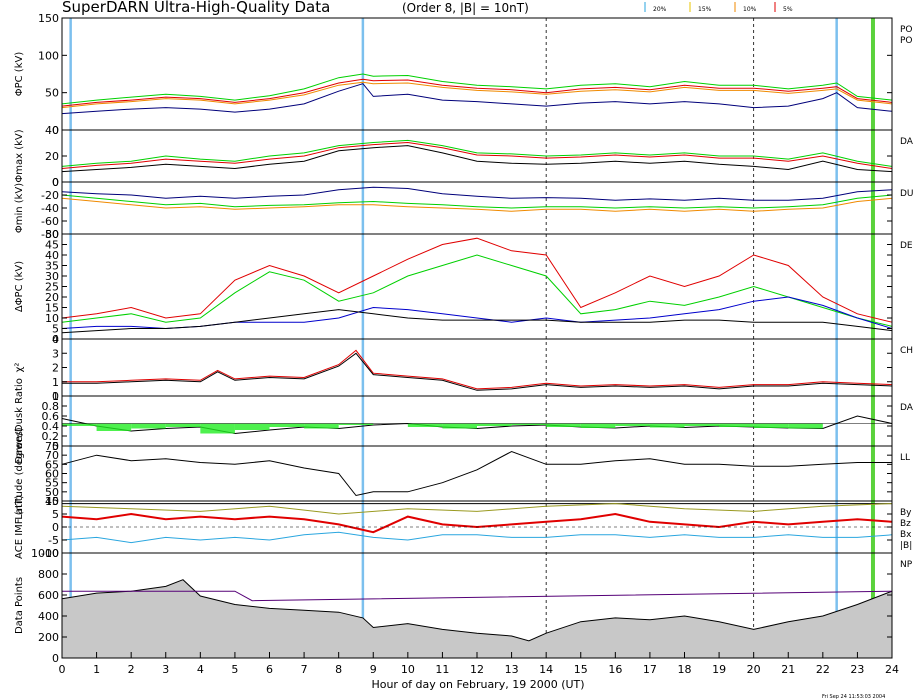 This screenshot has width=915, height=700. What do you see at coordinates (45, 553) in the screenshot?
I see `y-tick-label: 1000` at bounding box center [45, 553].